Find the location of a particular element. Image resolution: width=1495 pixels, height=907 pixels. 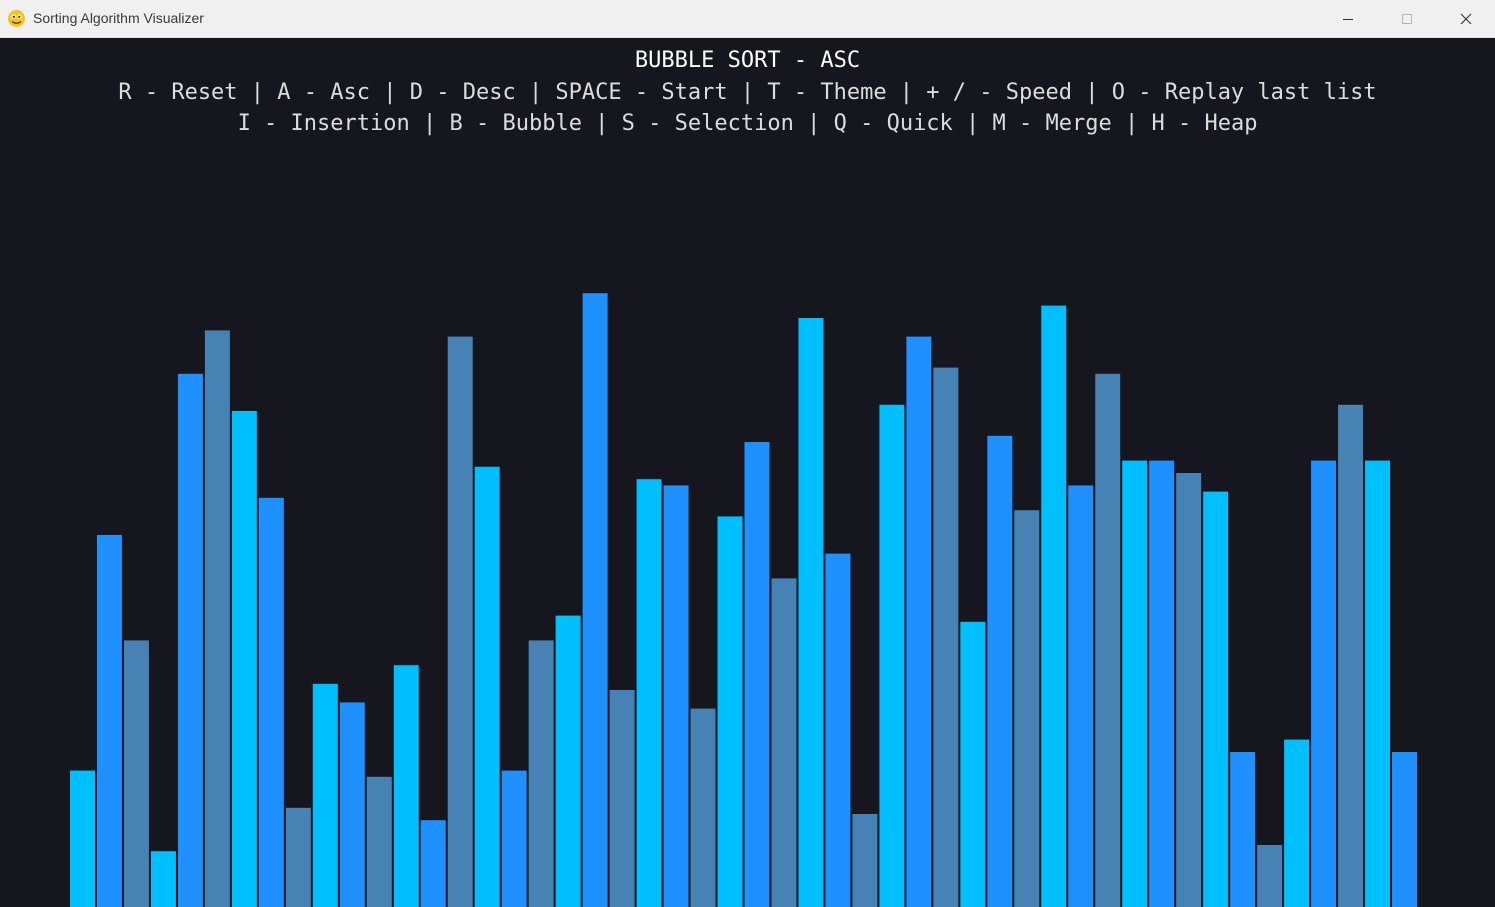

close-button is located at coordinates (1466, 18).